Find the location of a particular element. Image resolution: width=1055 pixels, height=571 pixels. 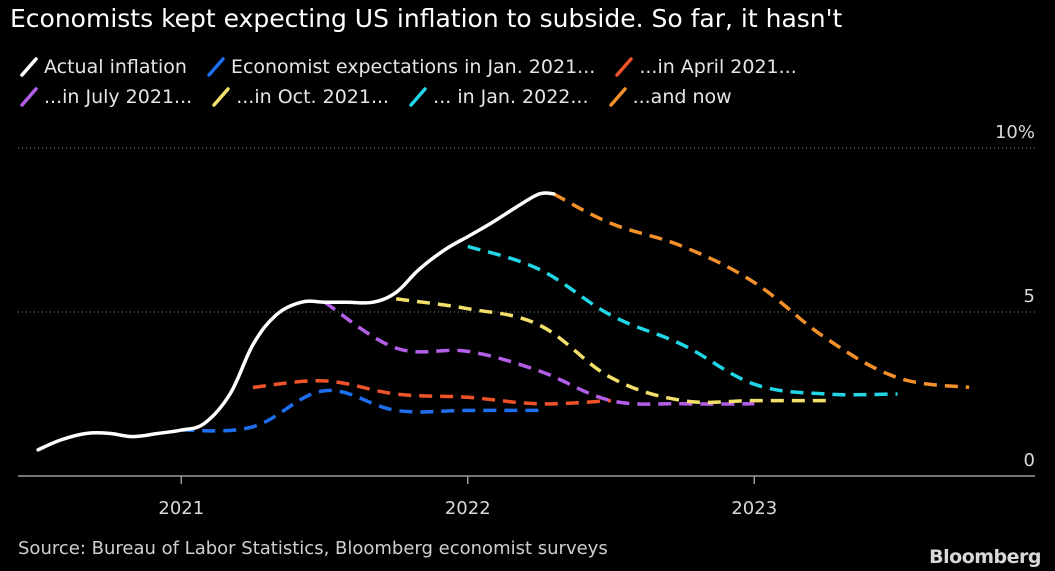

series-line-in-april-2021 is located at coordinates (432, 392).